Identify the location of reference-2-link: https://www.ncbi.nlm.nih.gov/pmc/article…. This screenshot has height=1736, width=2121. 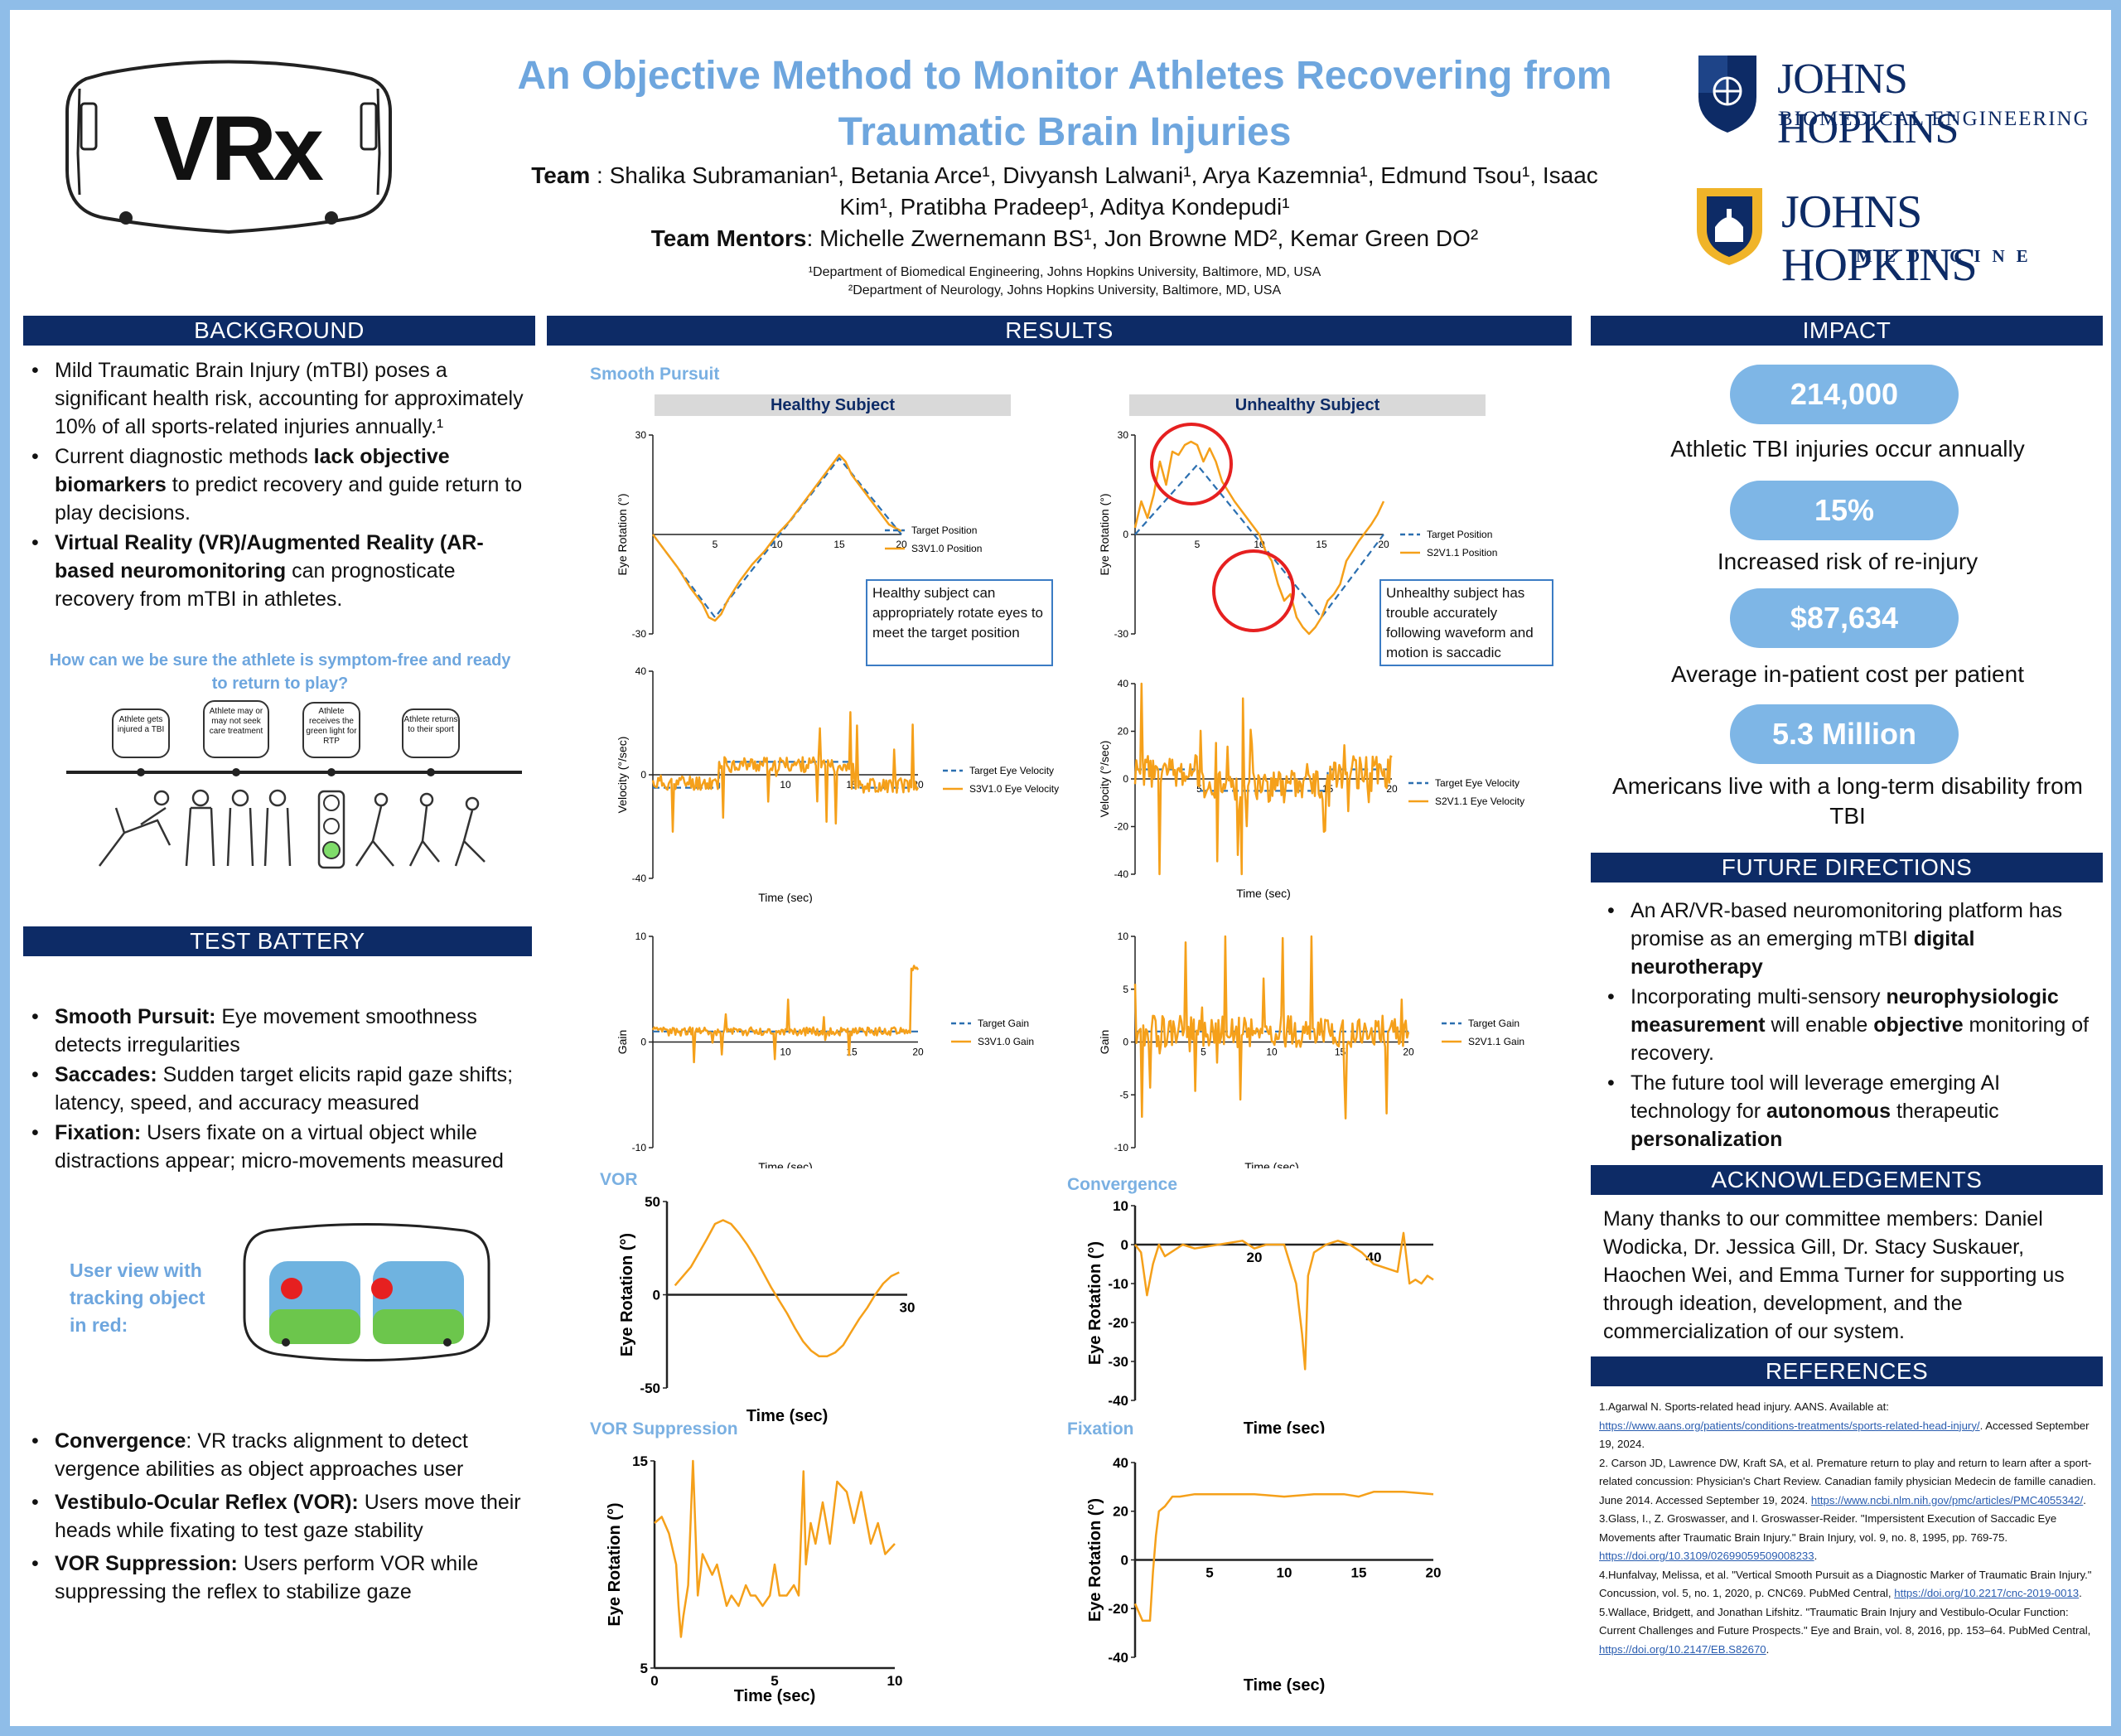
(1947, 1499).